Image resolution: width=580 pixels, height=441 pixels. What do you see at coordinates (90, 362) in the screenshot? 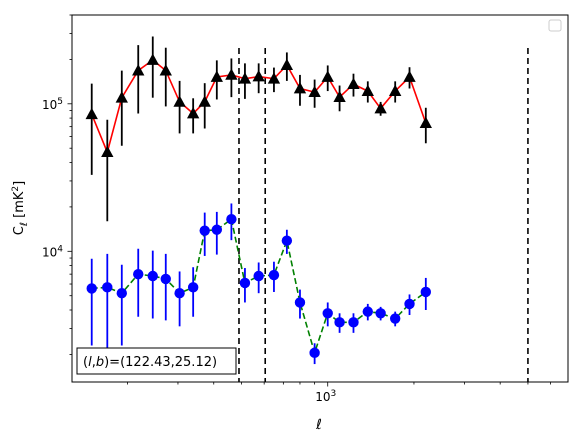
I see `annotation-l: l` at bounding box center [90, 362].